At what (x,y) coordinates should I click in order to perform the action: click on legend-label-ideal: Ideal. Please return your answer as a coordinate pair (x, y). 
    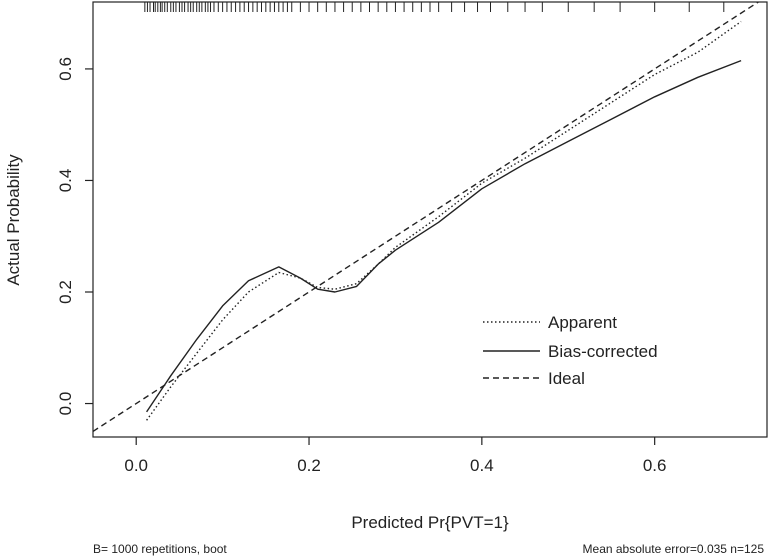
    Looking at the image, I should click on (566, 378).